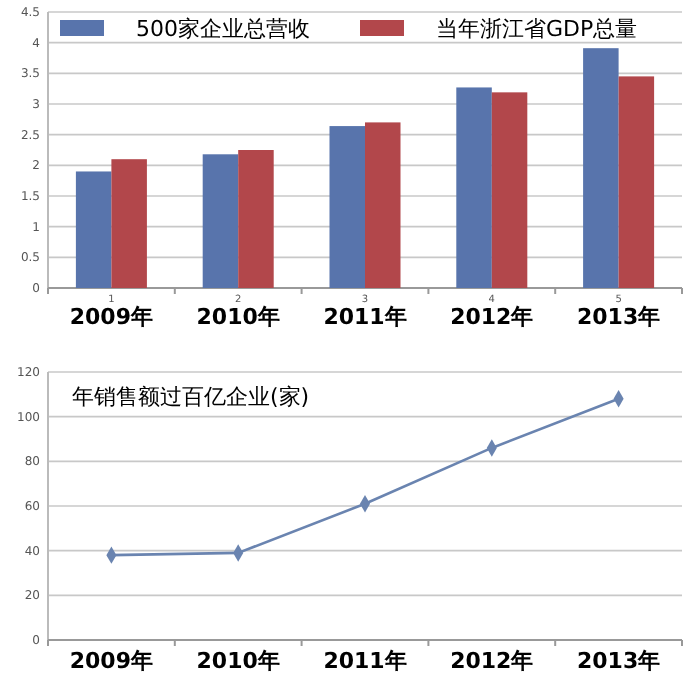  What do you see at coordinates (111, 661) in the screenshot?
I see `x-tick-label: 2009年` at bounding box center [111, 661].